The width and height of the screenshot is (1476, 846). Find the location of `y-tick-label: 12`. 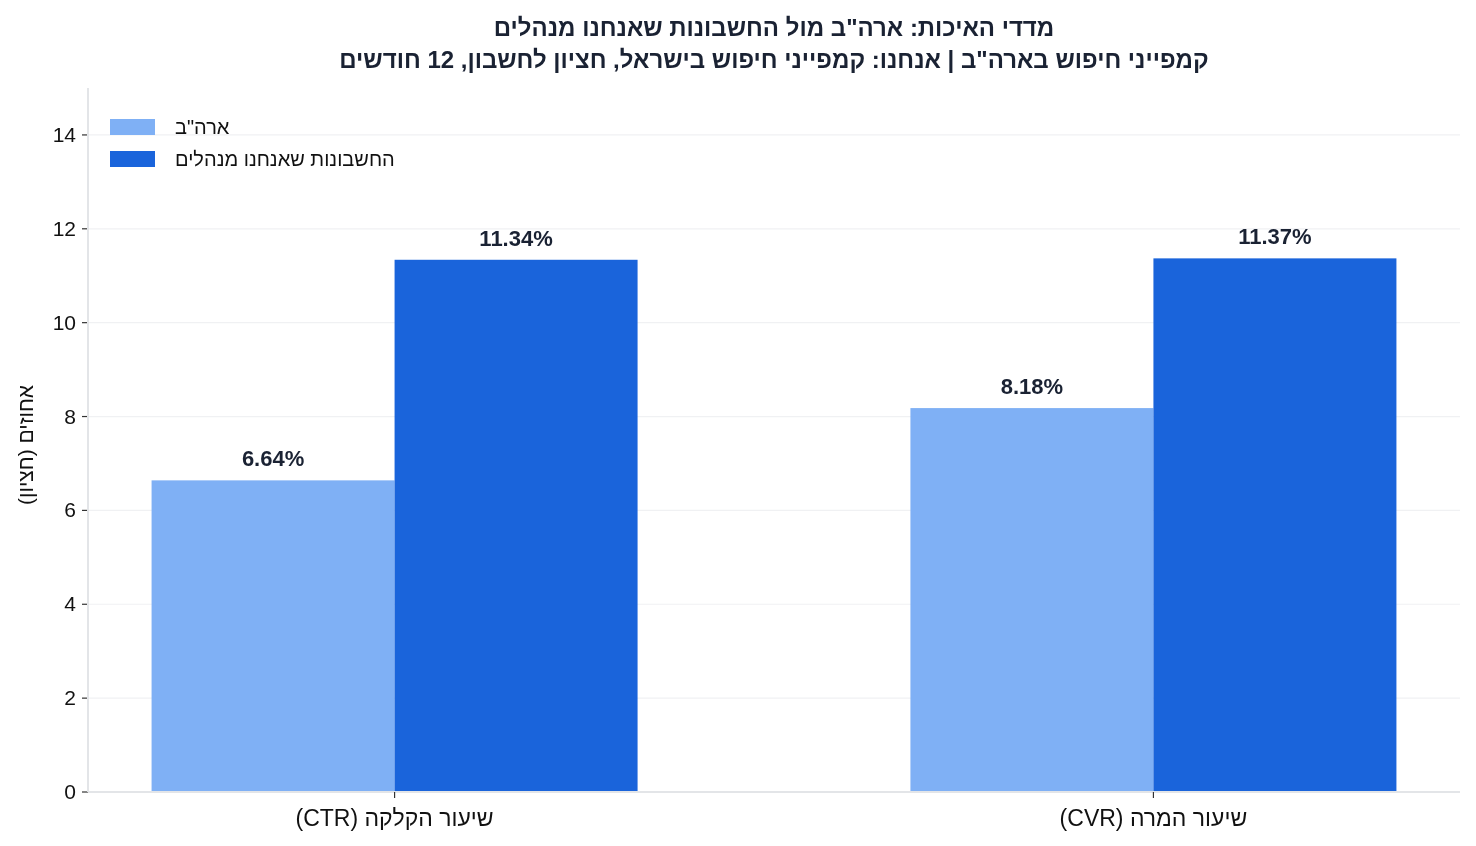

y-tick-label: 12 is located at coordinates (64, 228).